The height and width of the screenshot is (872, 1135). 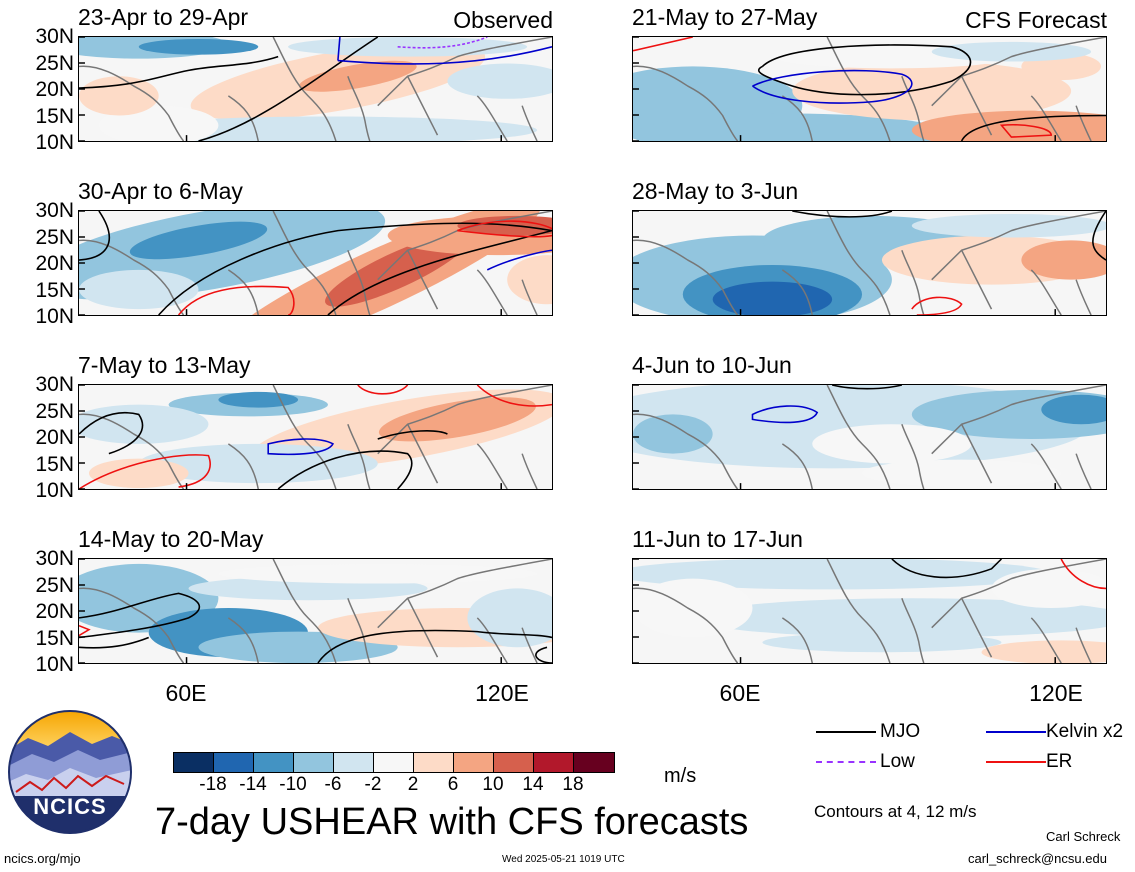 What do you see at coordinates (54, 638) in the screenshot?
I see `lat-label: 15N` at bounding box center [54, 638].